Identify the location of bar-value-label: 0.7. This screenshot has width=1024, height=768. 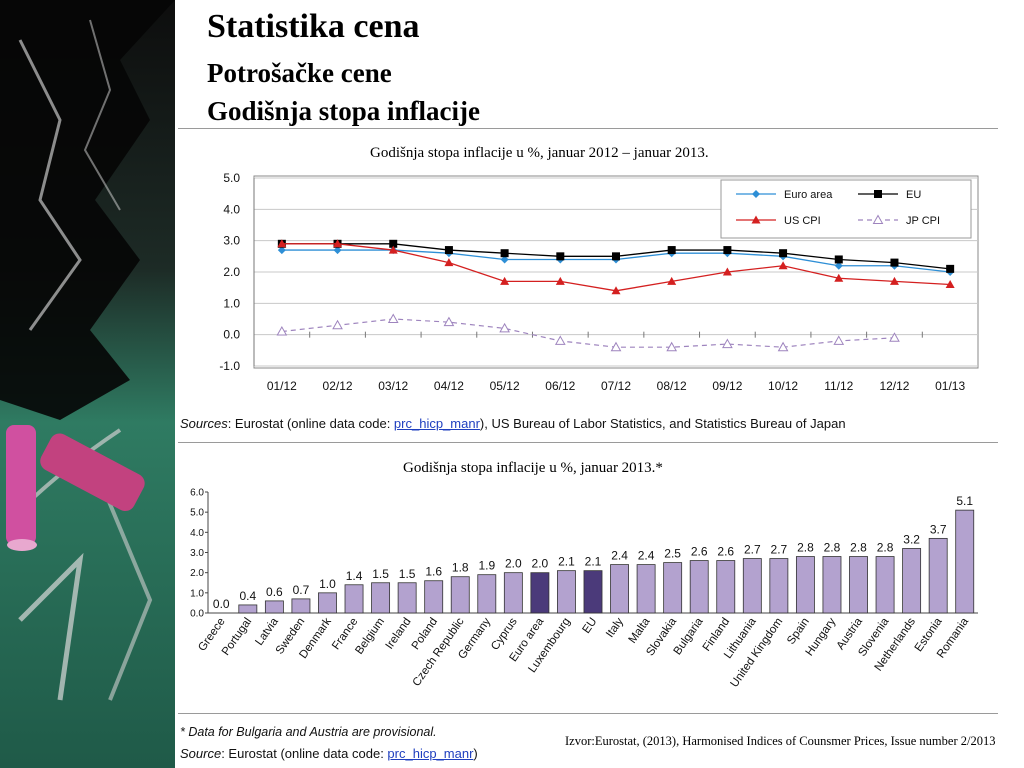
(301, 590).